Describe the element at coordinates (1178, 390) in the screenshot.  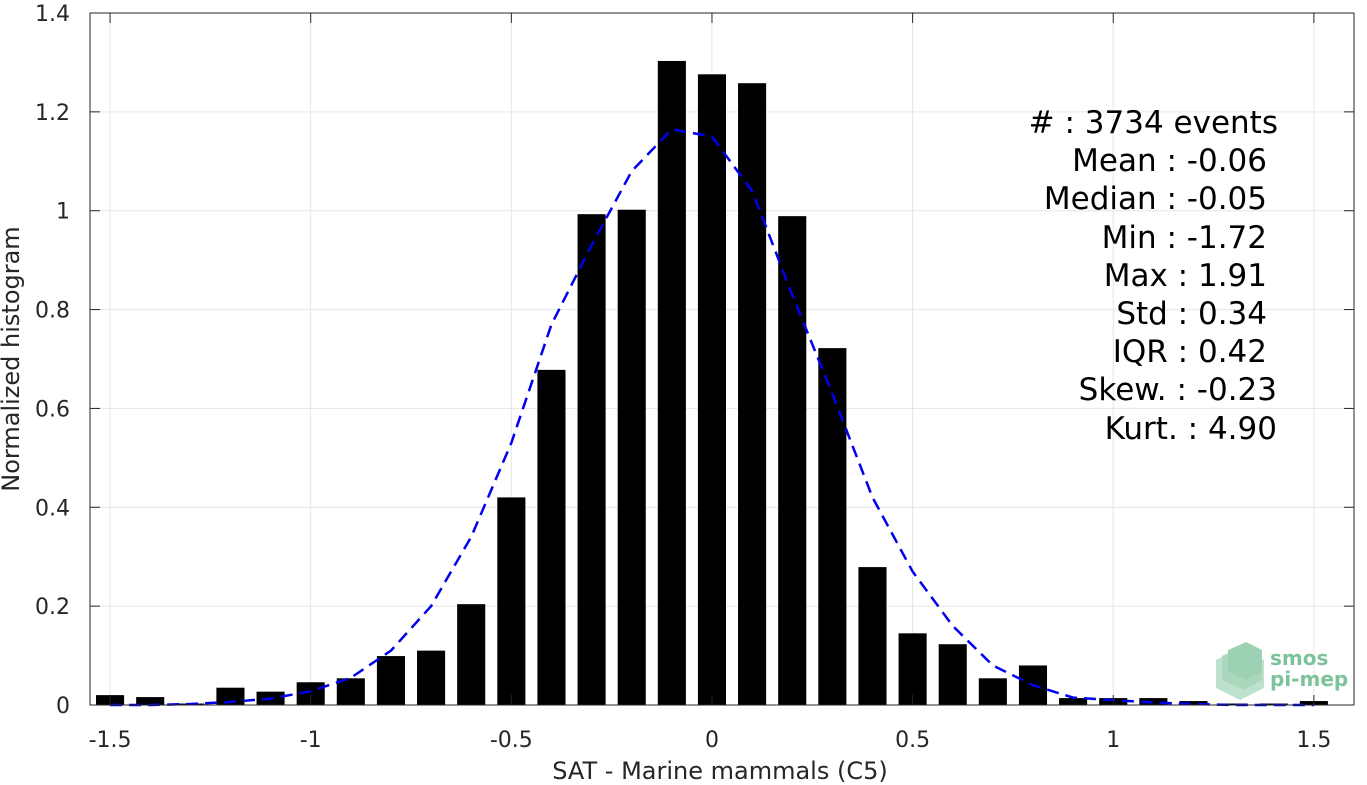
I see `stats-skewness: Skew. : -0.23` at that location.